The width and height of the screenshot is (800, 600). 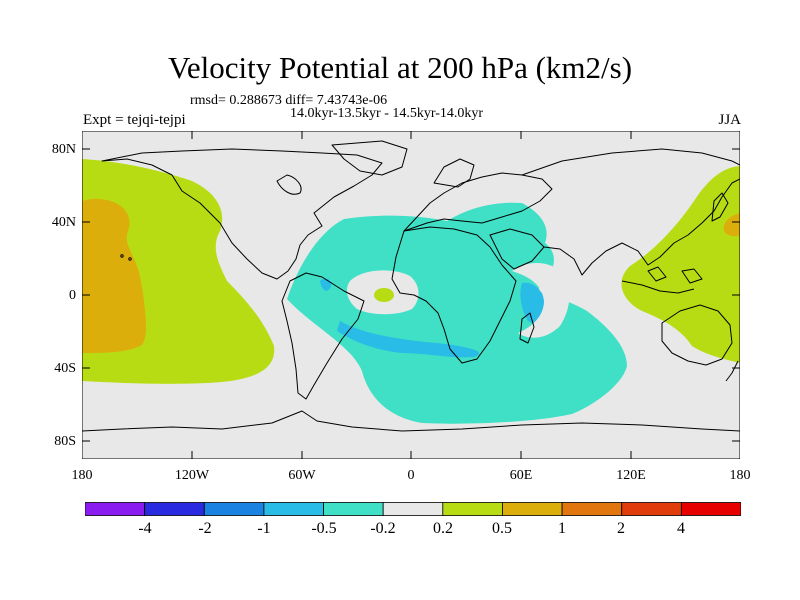 What do you see at coordinates (720, 207) in the screenshot?
I see `coastline-japan` at bounding box center [720, 207].